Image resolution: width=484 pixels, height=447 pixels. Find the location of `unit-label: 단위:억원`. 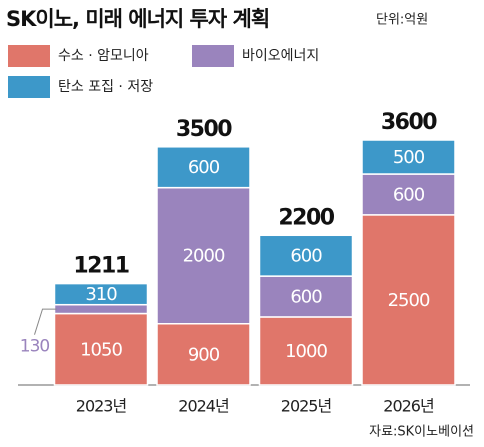

unit-label: 단위:억원 is located at coordinates (402, 20).